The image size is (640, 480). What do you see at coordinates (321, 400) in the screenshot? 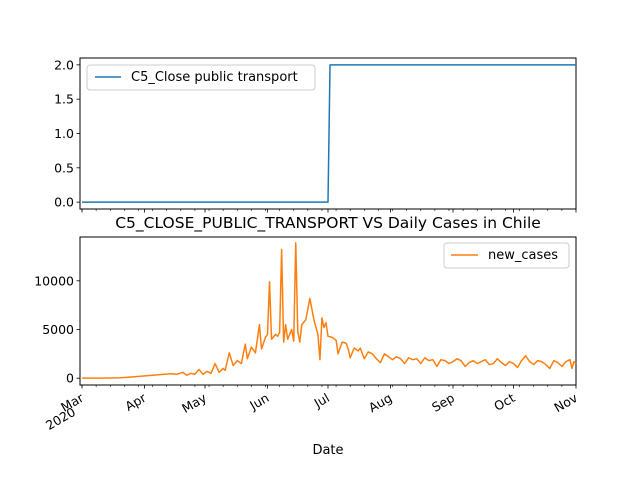
I see `x-tick-label: Jul` at bounding box center [321, 400].